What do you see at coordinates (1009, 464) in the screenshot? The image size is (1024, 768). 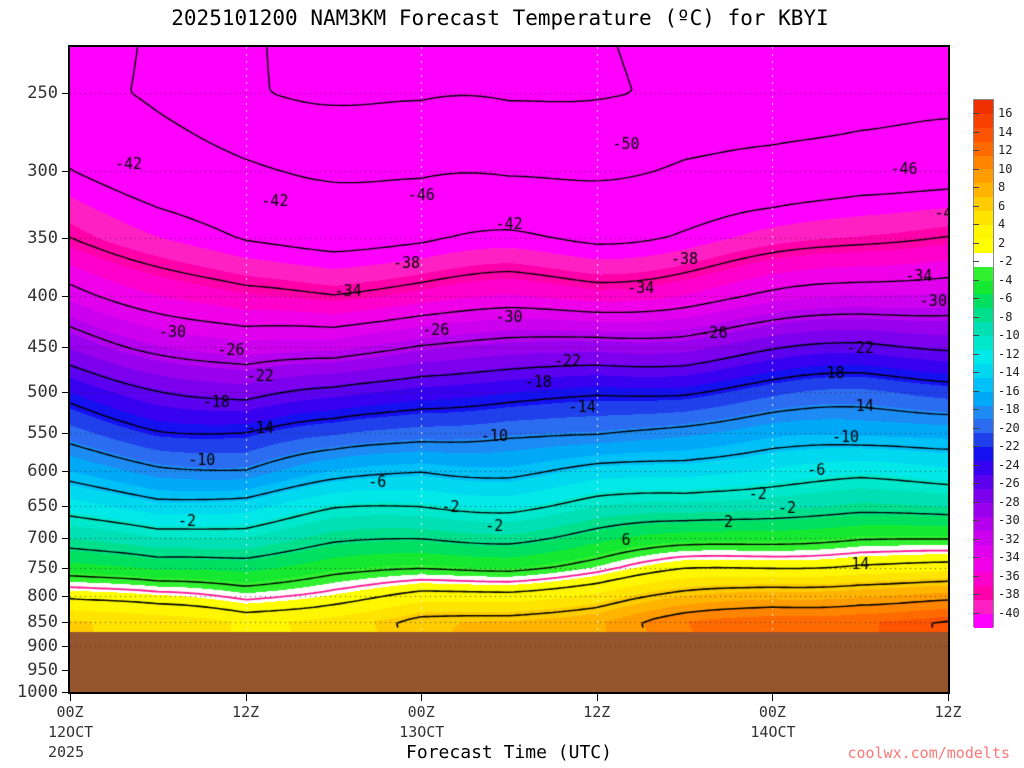 I see `colorbar-label: -24` at bounding box center [1009, 464].